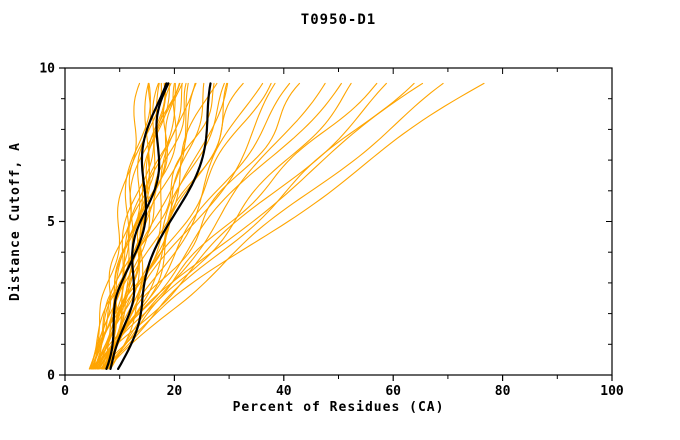 The height and width of the screenshot is (440, 680). I want to click on x-tick-label: 80, so click(503, 391).